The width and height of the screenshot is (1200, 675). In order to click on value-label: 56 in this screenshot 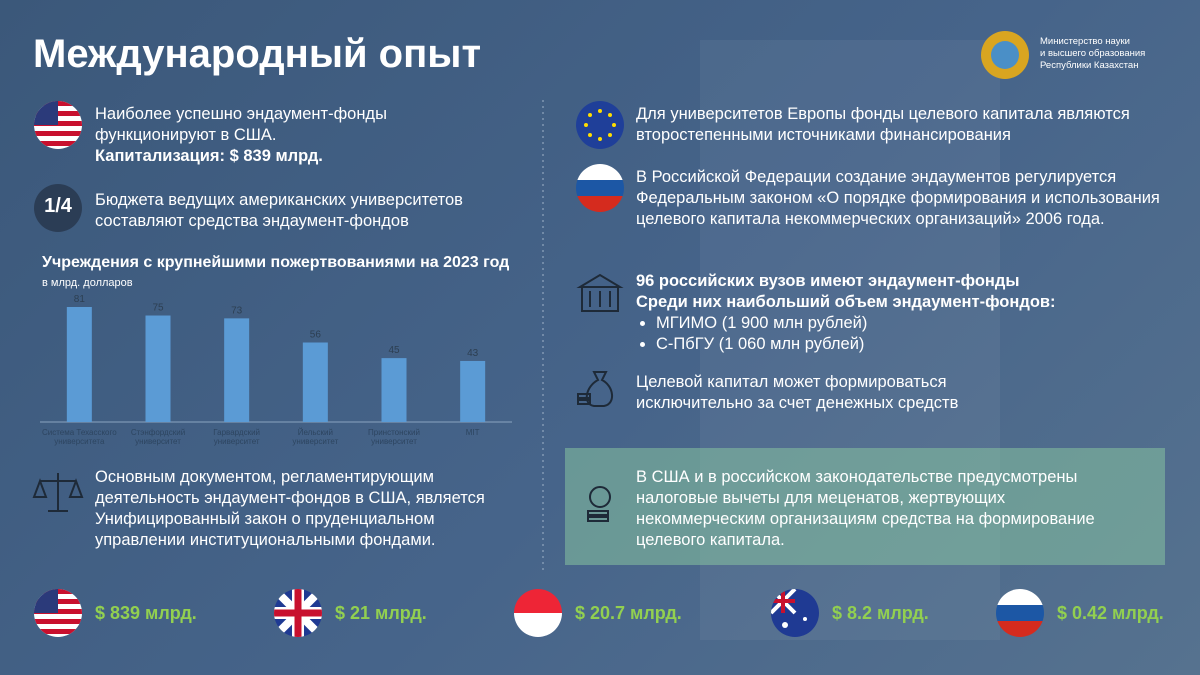, I will do `click(316, 334)`.